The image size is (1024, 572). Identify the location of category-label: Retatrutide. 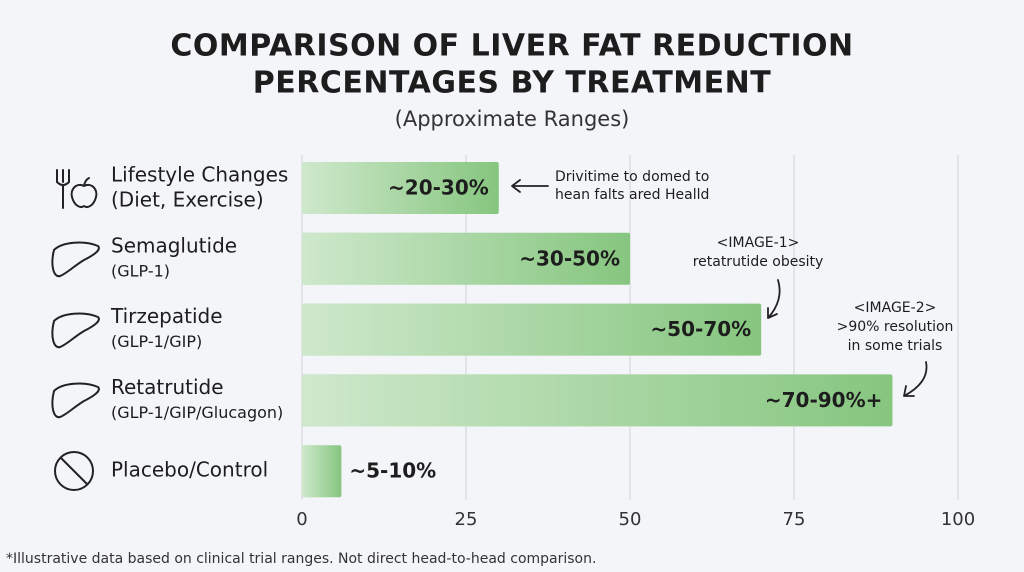
(167, 387).